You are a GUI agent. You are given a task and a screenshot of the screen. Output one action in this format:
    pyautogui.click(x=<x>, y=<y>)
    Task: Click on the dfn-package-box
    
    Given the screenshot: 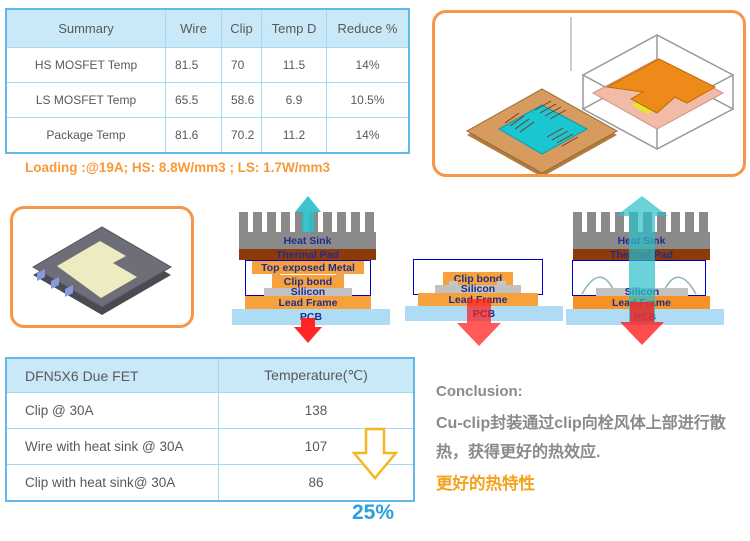 What is the action you would take?
    pyautogui.click(x=102, y=267)
    